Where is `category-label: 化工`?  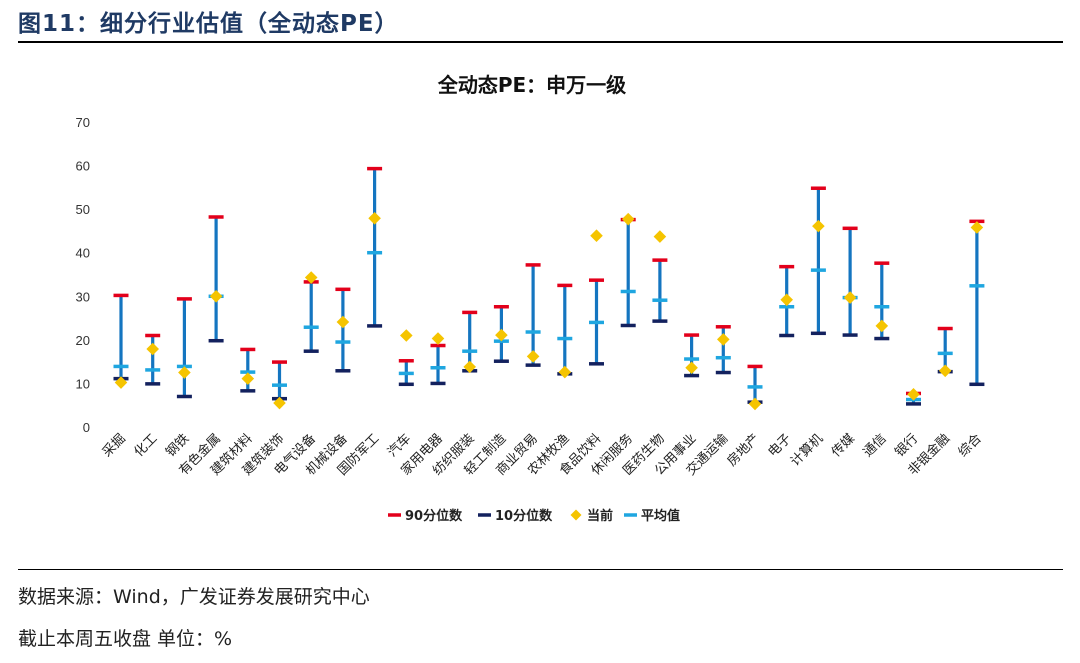
category-label: 化工 is located at coordinates (146, 445).